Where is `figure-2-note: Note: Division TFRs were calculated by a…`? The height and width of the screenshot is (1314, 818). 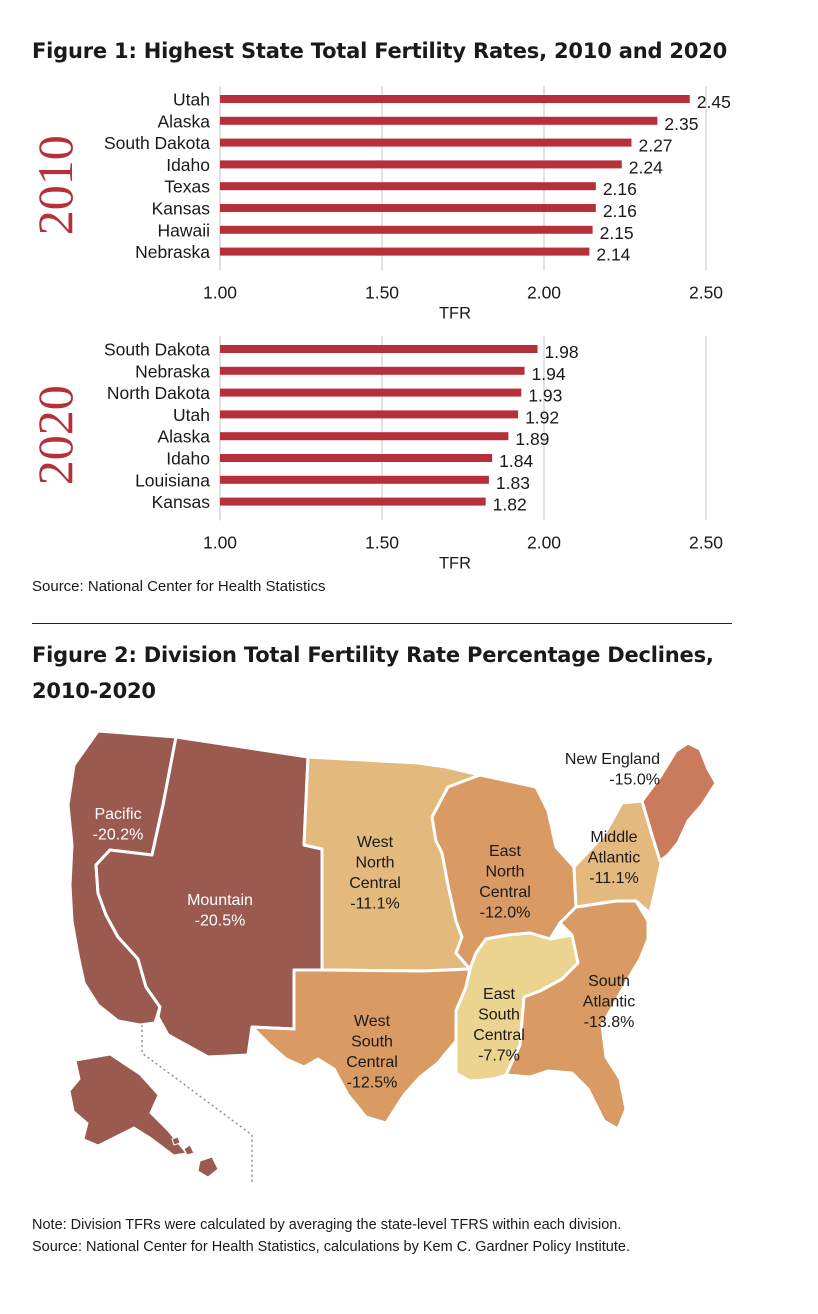 figure-2-note: Note: Division TFRs were calculated by a… is located at coordinates (412, 1236).